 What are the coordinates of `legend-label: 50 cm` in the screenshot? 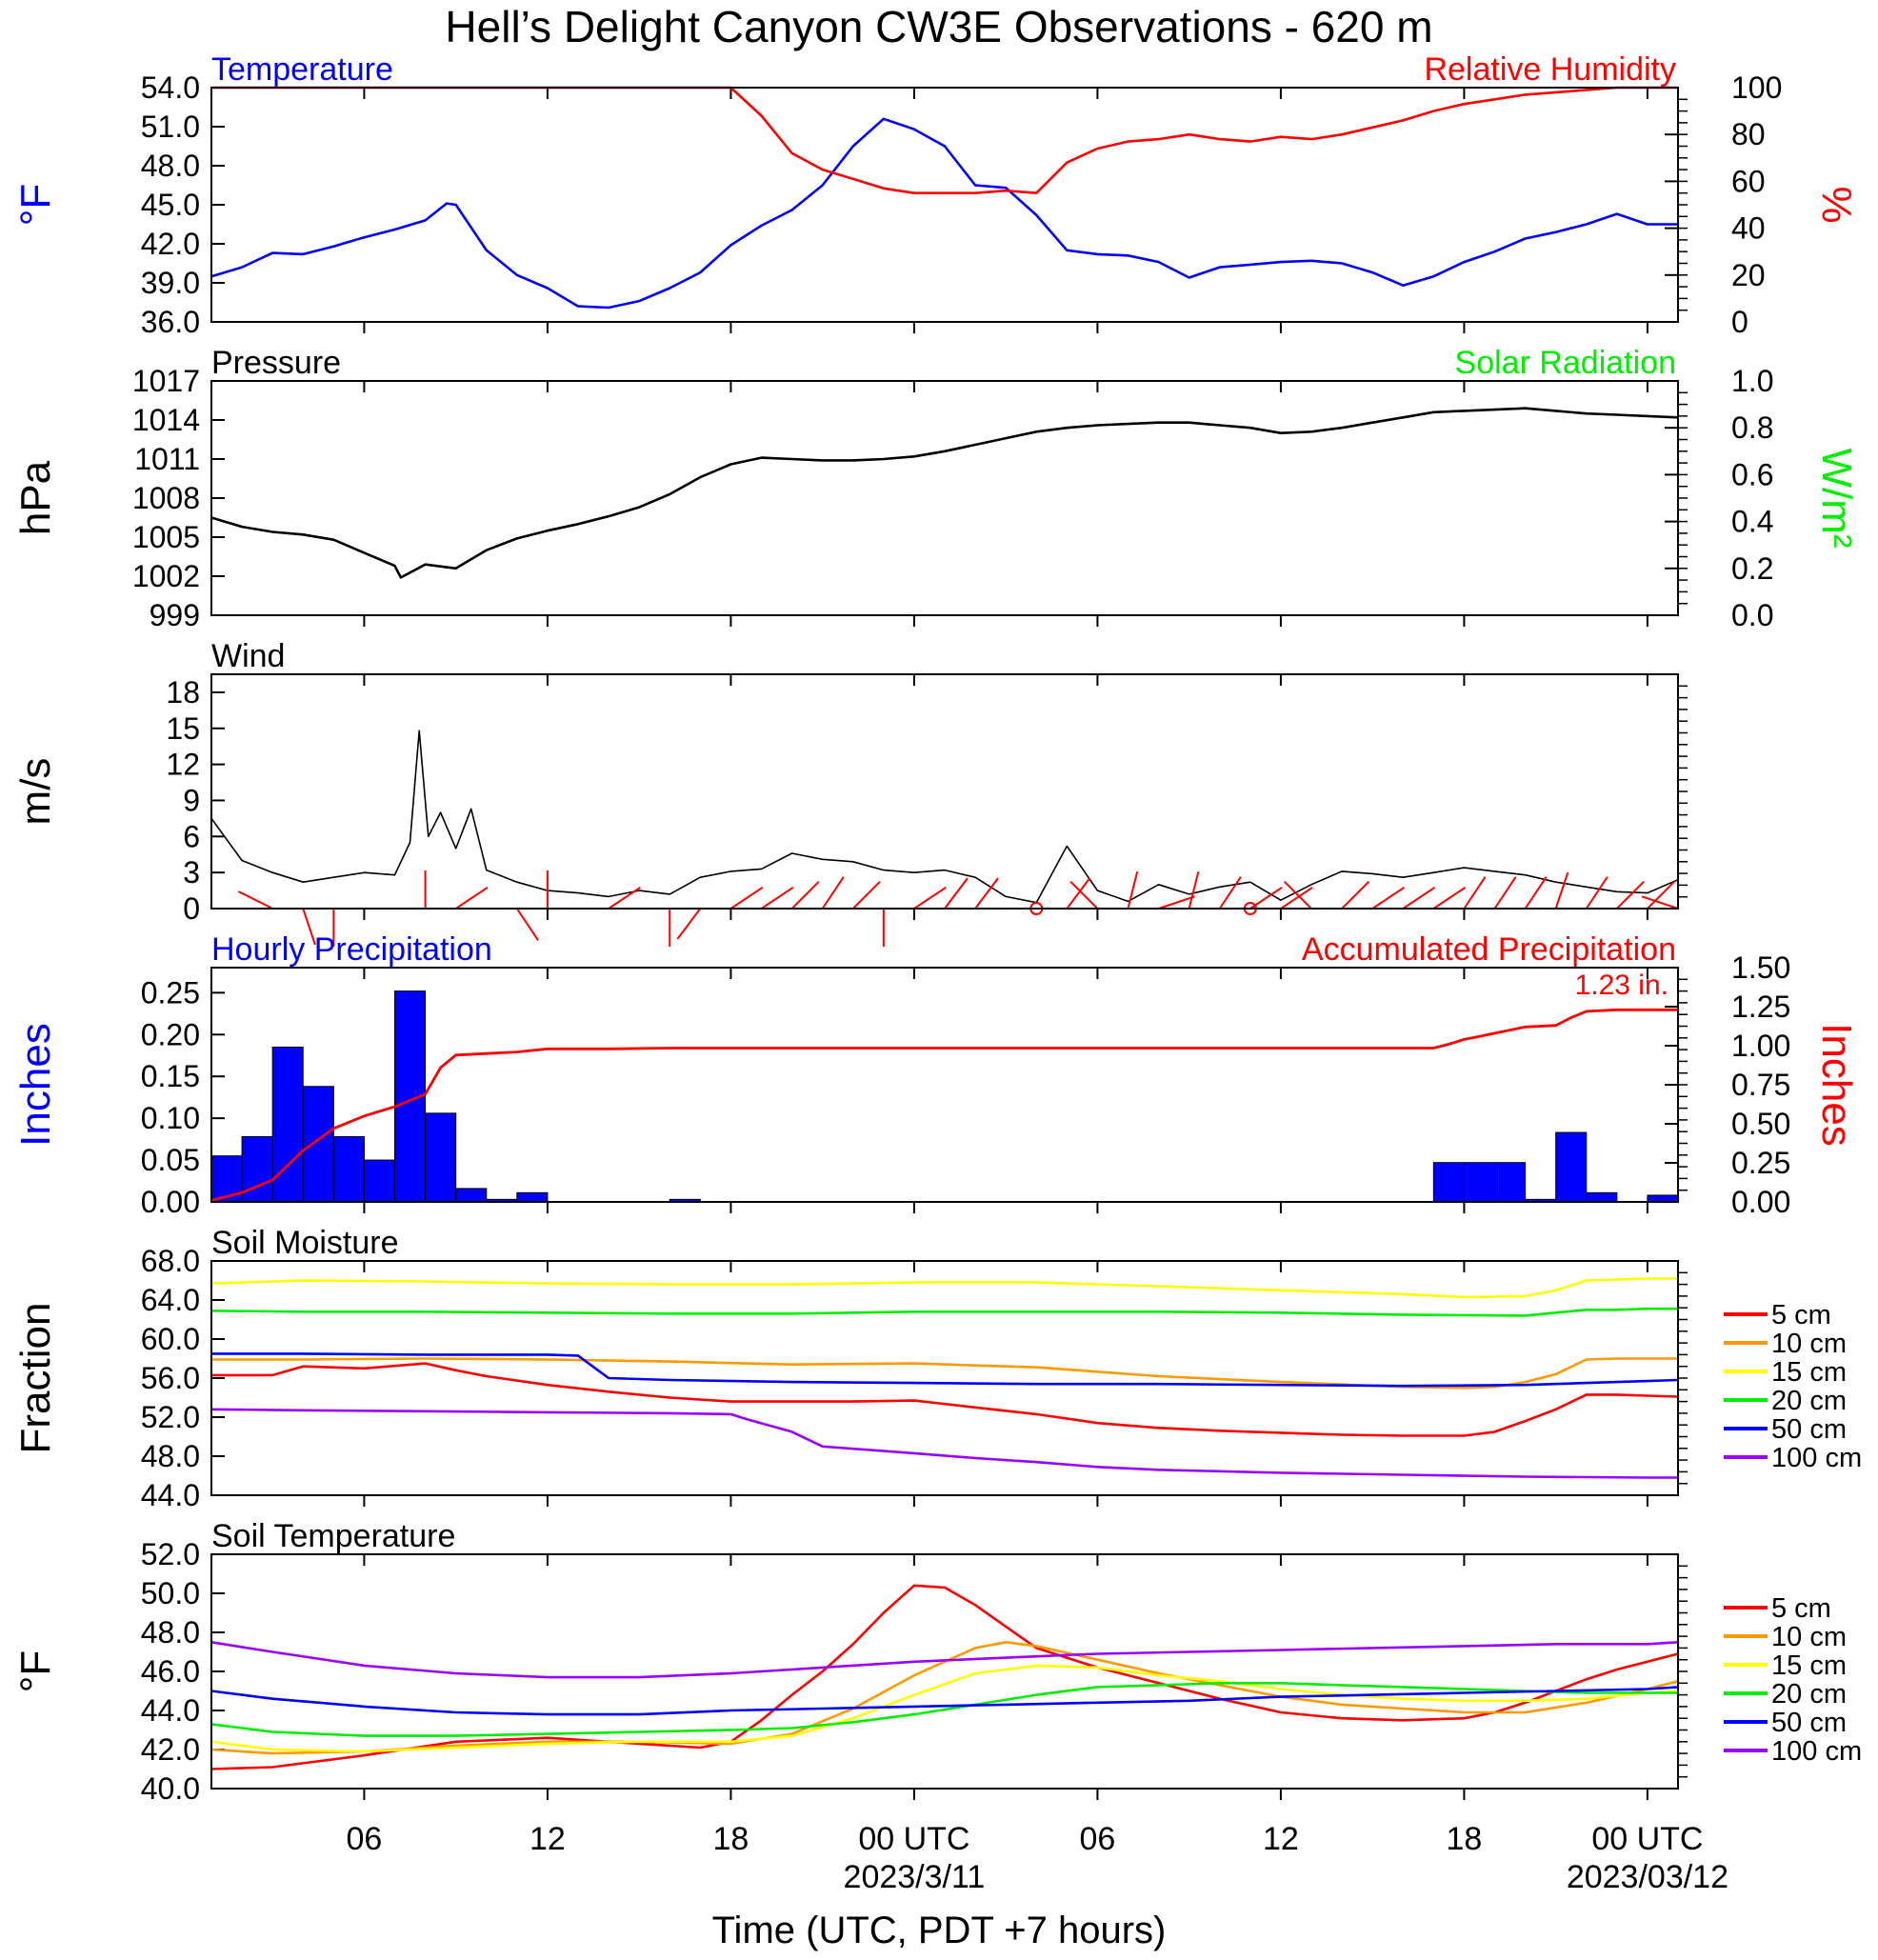 It's located at (1809, 1723).